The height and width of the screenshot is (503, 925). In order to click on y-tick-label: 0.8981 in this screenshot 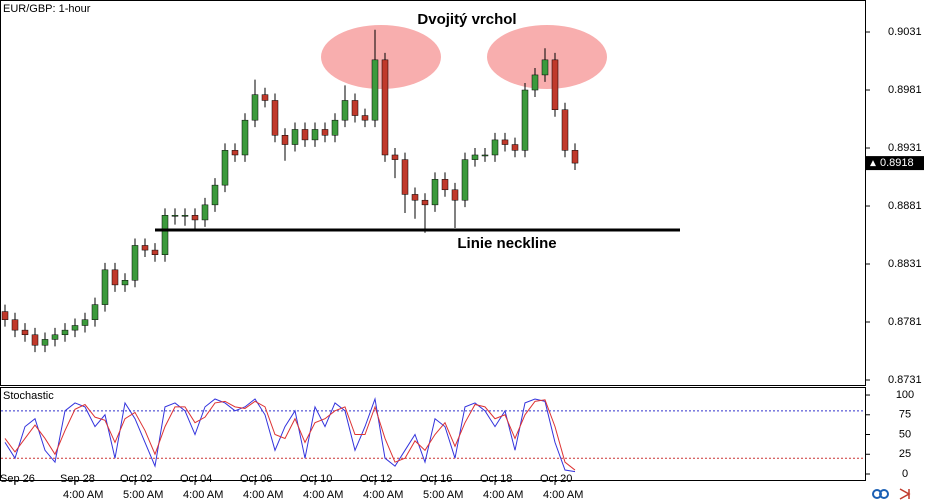, I will do `click(905, 90)`.